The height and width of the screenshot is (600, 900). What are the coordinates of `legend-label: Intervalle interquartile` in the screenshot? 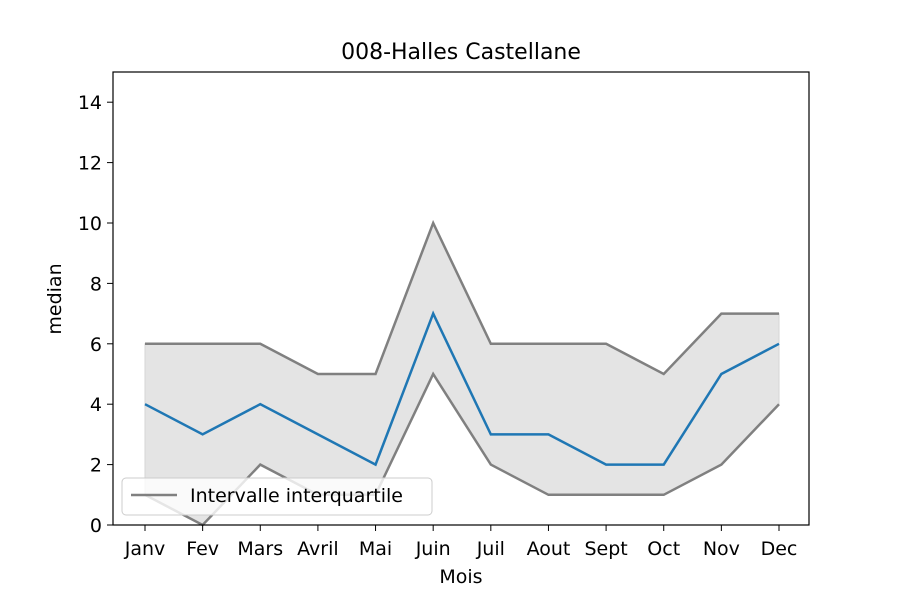 It's located at (296, 496).